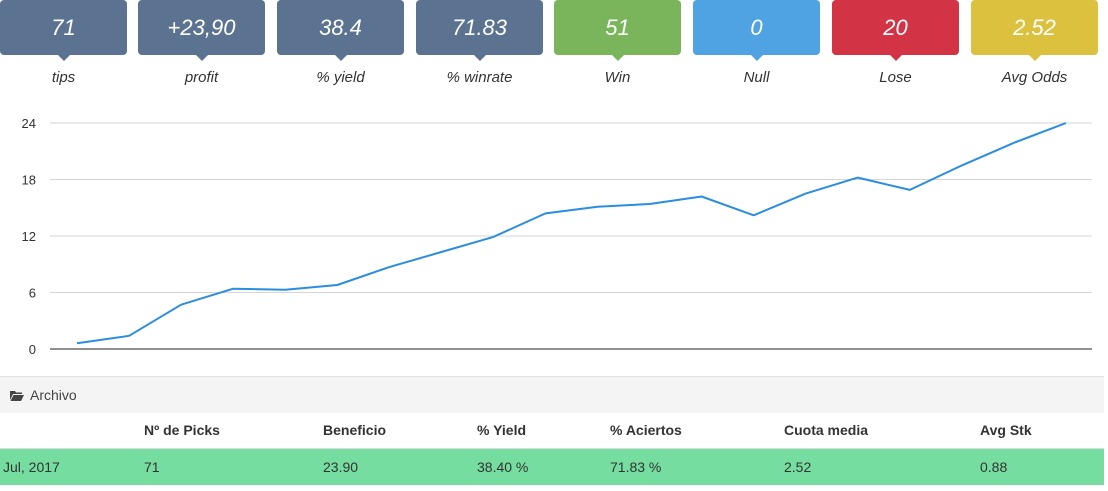 This screenshot has height=491, width=1108. Describe the element at coordinates (72, 430) in the screenshot. I see `col-header-period` at that location.